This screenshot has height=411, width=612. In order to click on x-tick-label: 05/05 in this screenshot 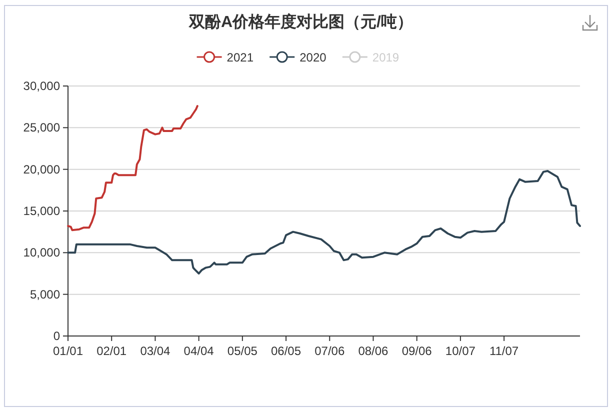, I will do `click(242, 351)`.